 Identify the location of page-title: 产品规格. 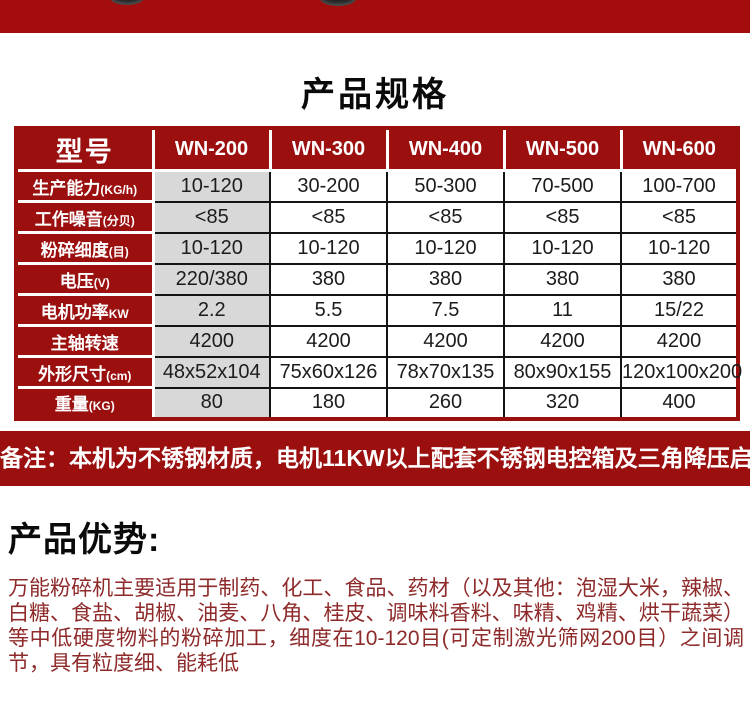
(375, 95).